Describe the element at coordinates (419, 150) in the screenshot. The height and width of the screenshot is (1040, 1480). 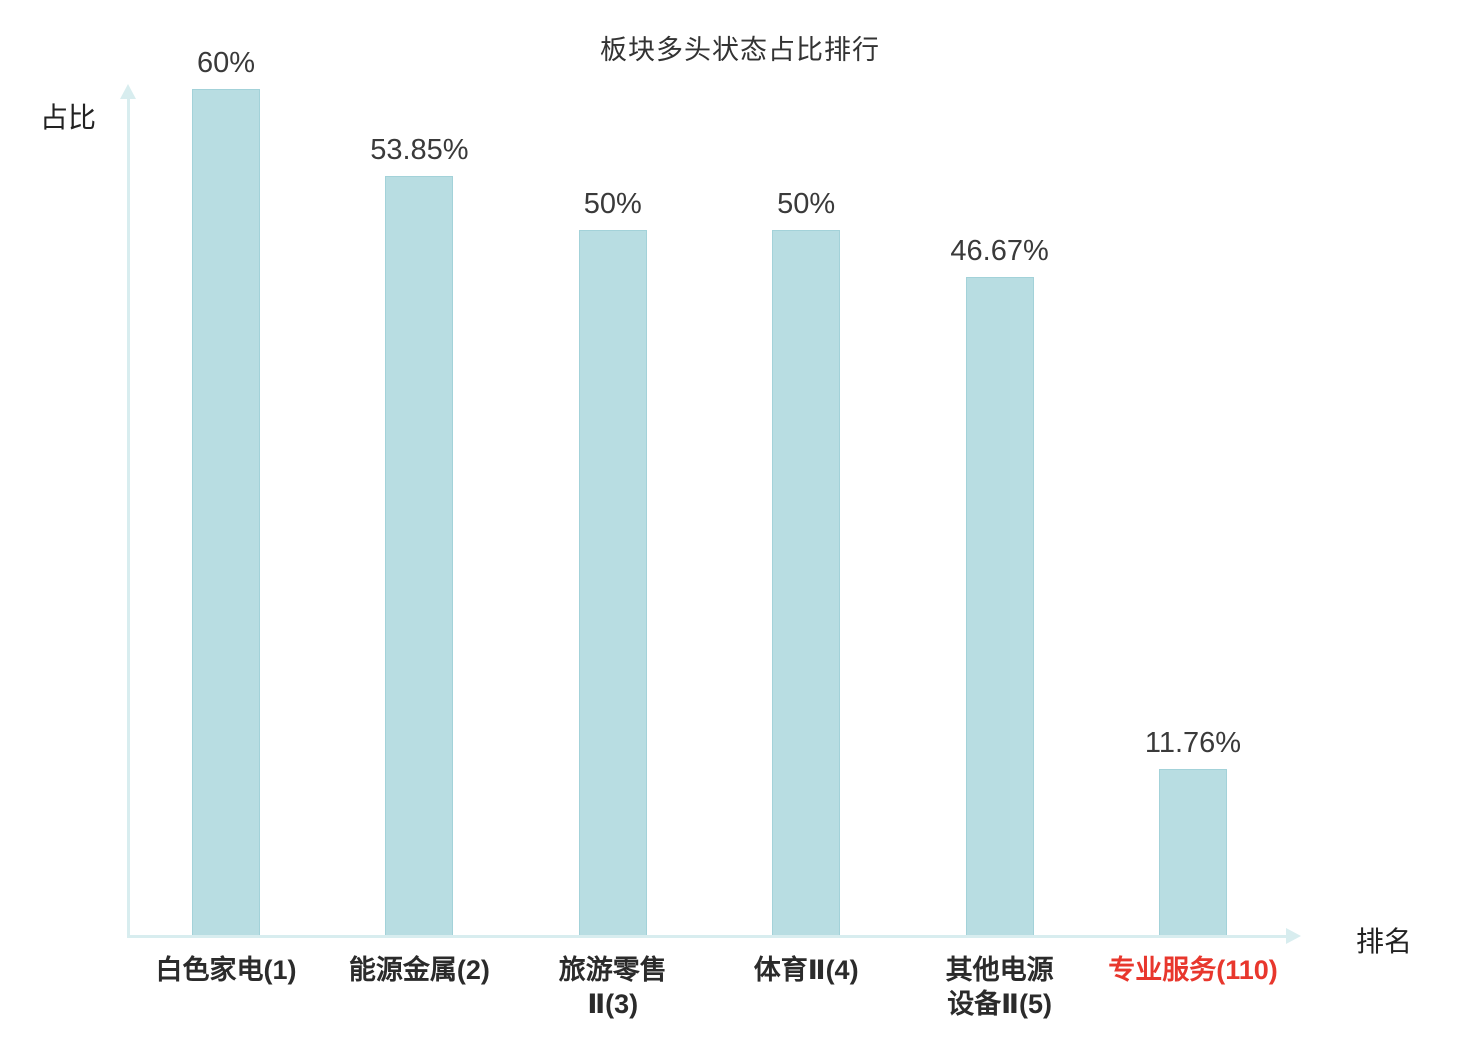
I see `bar-value-label: 53.85%` at that location.